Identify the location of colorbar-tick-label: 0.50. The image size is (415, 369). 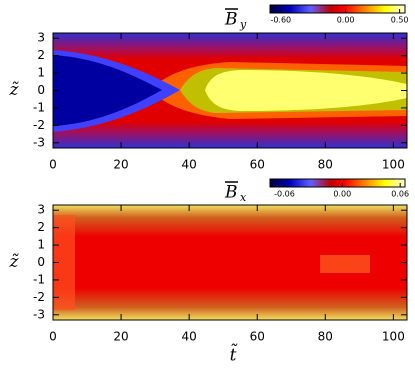
(400, 20).